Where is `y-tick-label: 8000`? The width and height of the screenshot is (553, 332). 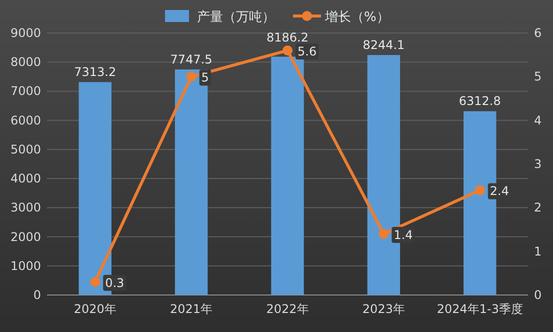 y-tick-label: 8000 is located at coordinates (25, 62).